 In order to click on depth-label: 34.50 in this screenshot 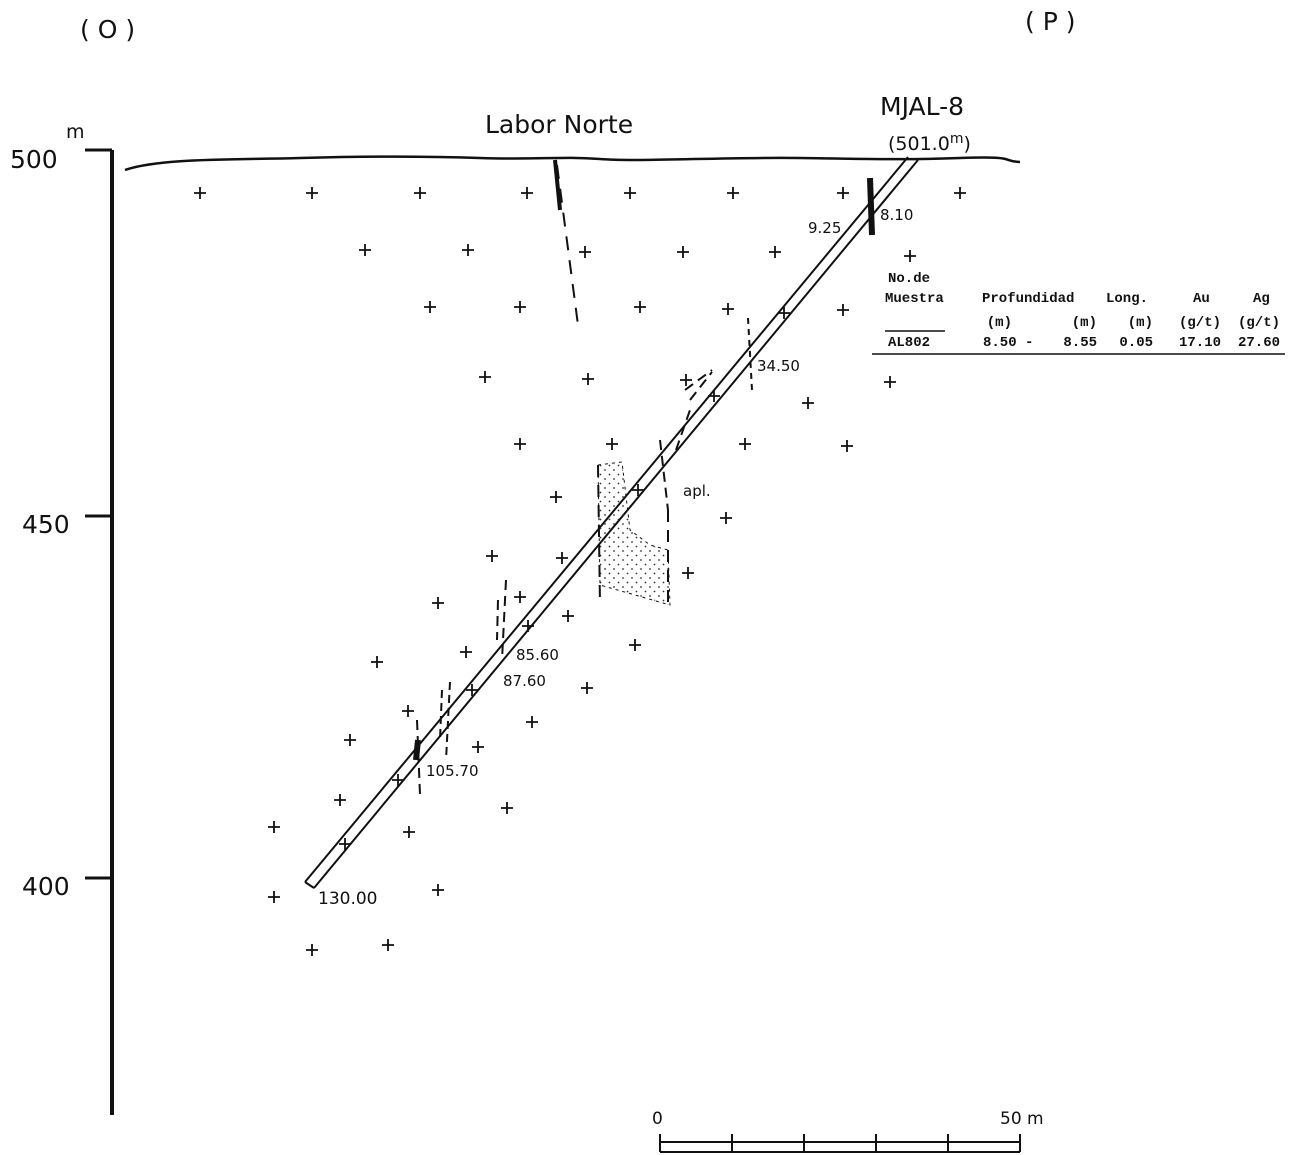, I will do `click(778, 366)`.